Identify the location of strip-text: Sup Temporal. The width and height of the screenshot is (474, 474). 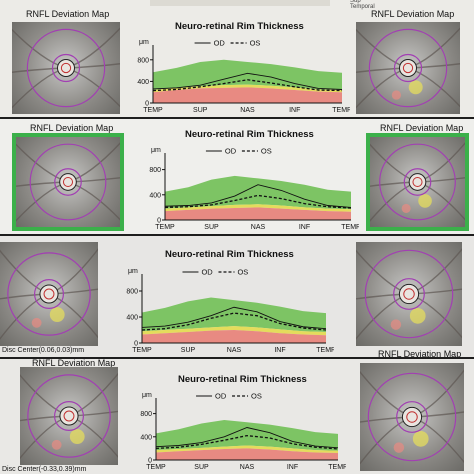
(362, 5).